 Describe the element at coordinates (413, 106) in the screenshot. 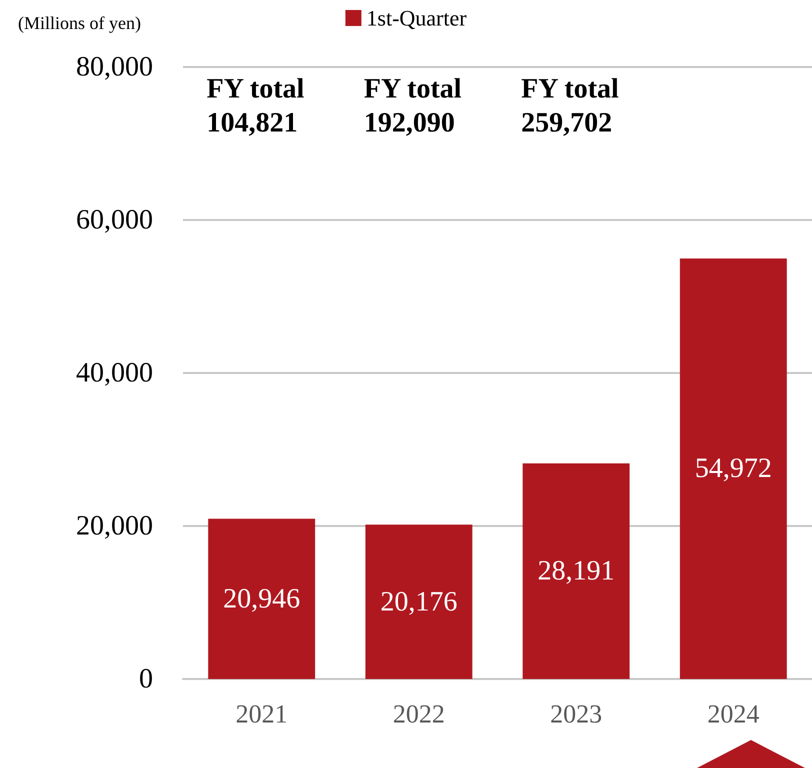

I see `annotation: FY total 192,090` at that location.